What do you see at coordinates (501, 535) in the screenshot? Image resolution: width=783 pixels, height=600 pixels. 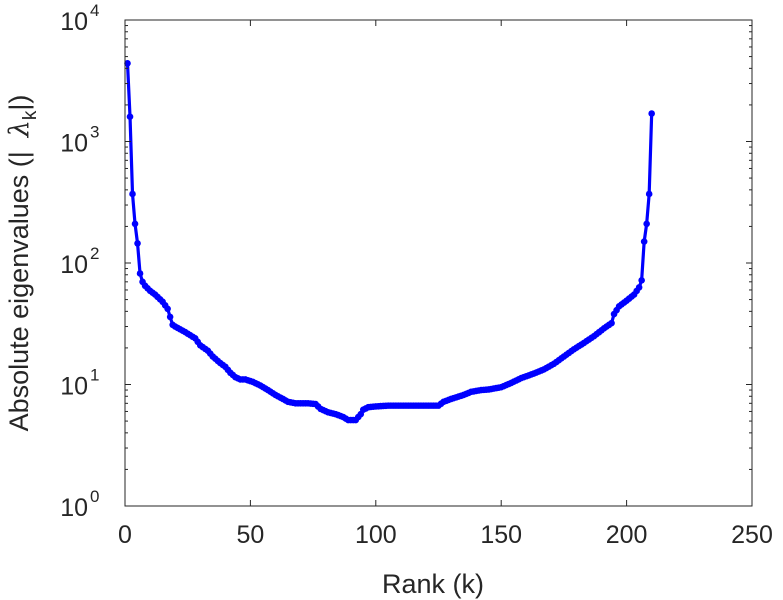 I see `x-tick-label: 150` at bounding box center [501, 535].